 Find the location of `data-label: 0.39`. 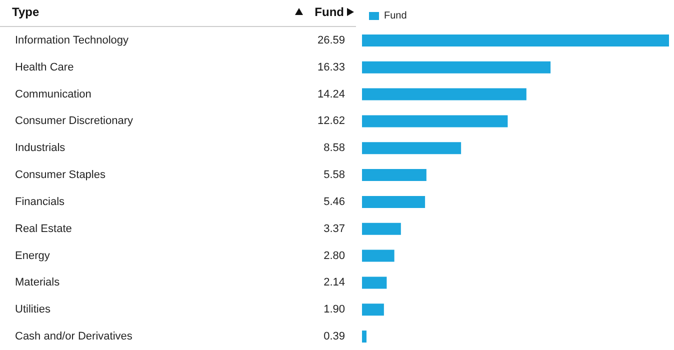

data-label: 0.39 is located at coordinates (334, 336).